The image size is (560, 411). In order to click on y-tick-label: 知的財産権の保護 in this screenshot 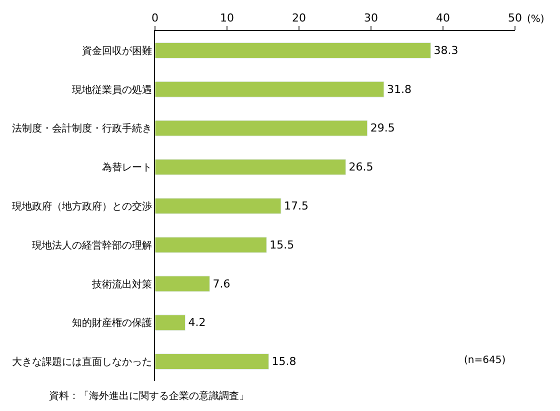, I will do `click(112, 323)`.